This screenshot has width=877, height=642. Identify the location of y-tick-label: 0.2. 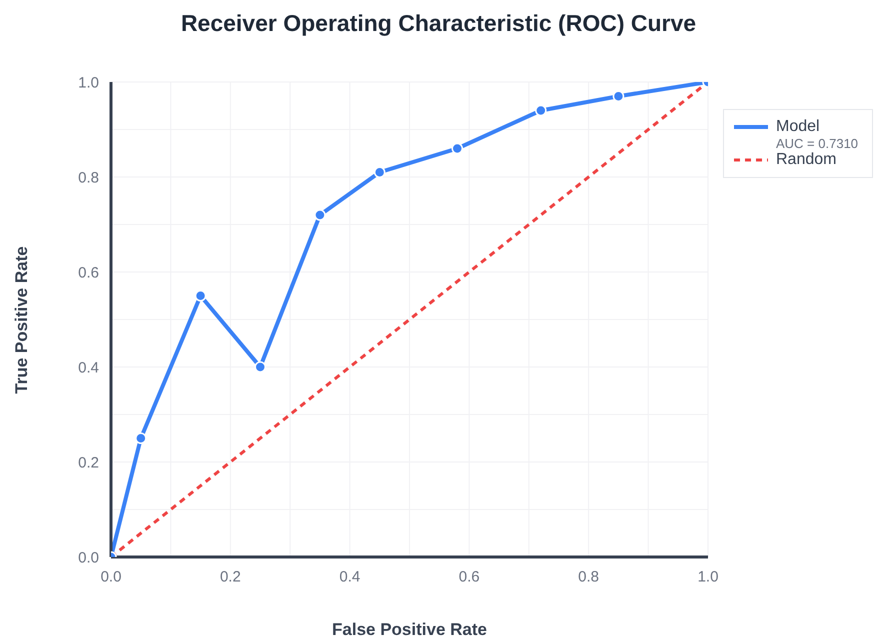
(88, 463).